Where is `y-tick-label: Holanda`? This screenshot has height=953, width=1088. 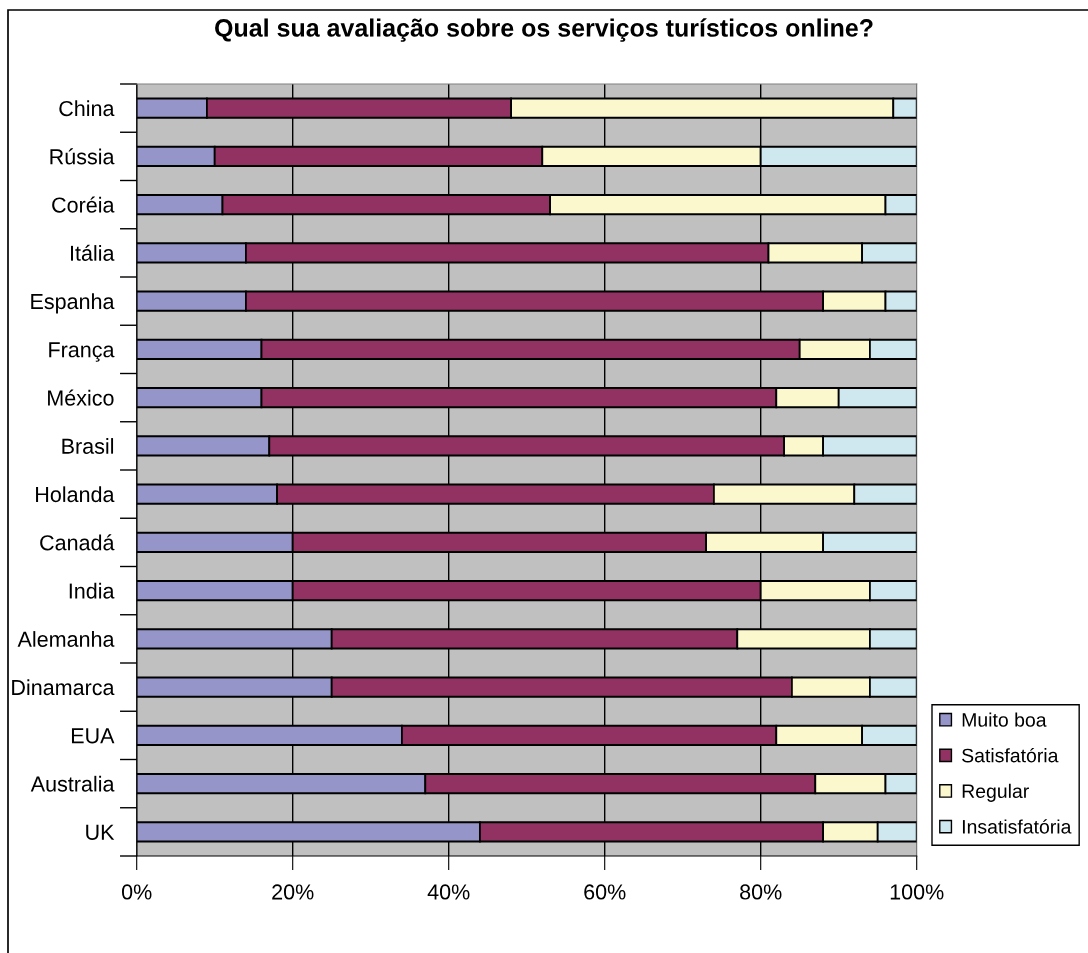
y-tick-label: Holanda is located at coordinates (75, 494).